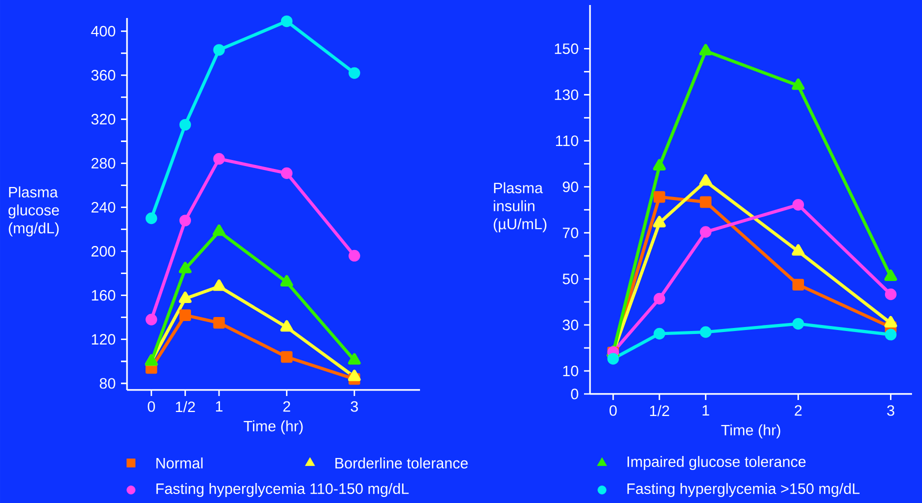 This screenshot has height=503, width=922. What do you see at coordinates (104, 207) in the screenshot?
I see `y-tick-label: 240` at bounding box center [104, 207].